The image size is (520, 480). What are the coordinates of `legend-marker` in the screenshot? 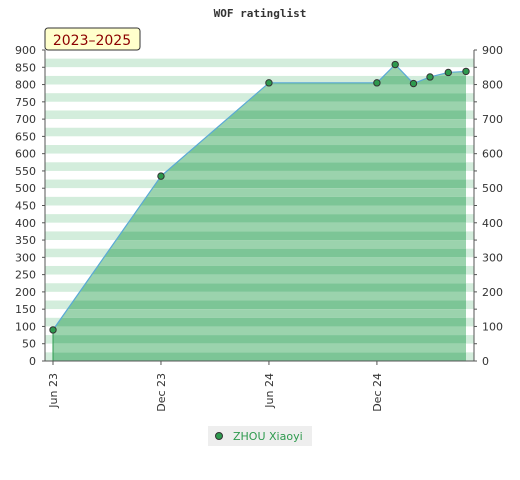 It's located at (219, 436).